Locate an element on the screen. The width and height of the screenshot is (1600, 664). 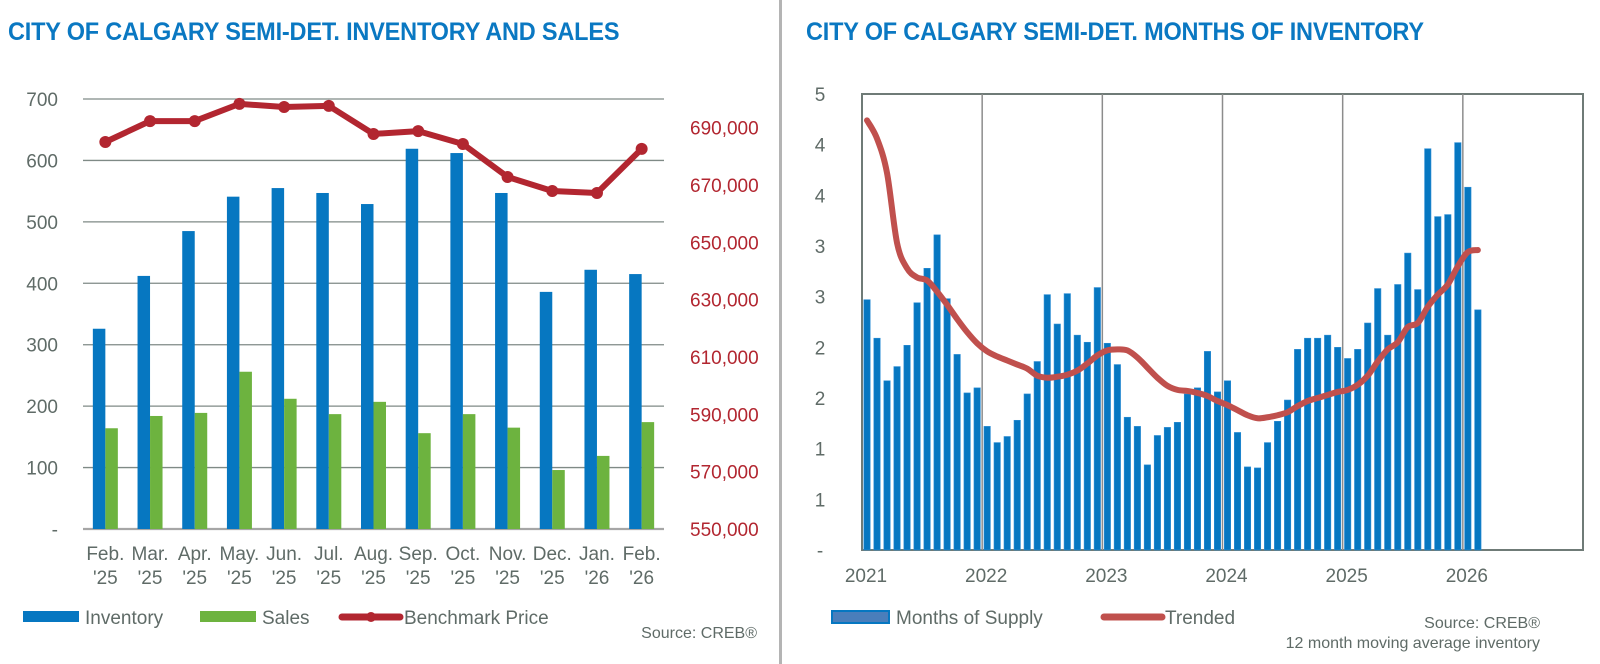
legend-label-months-of-supply: Months of Supply is located at coordinates (969, 618).